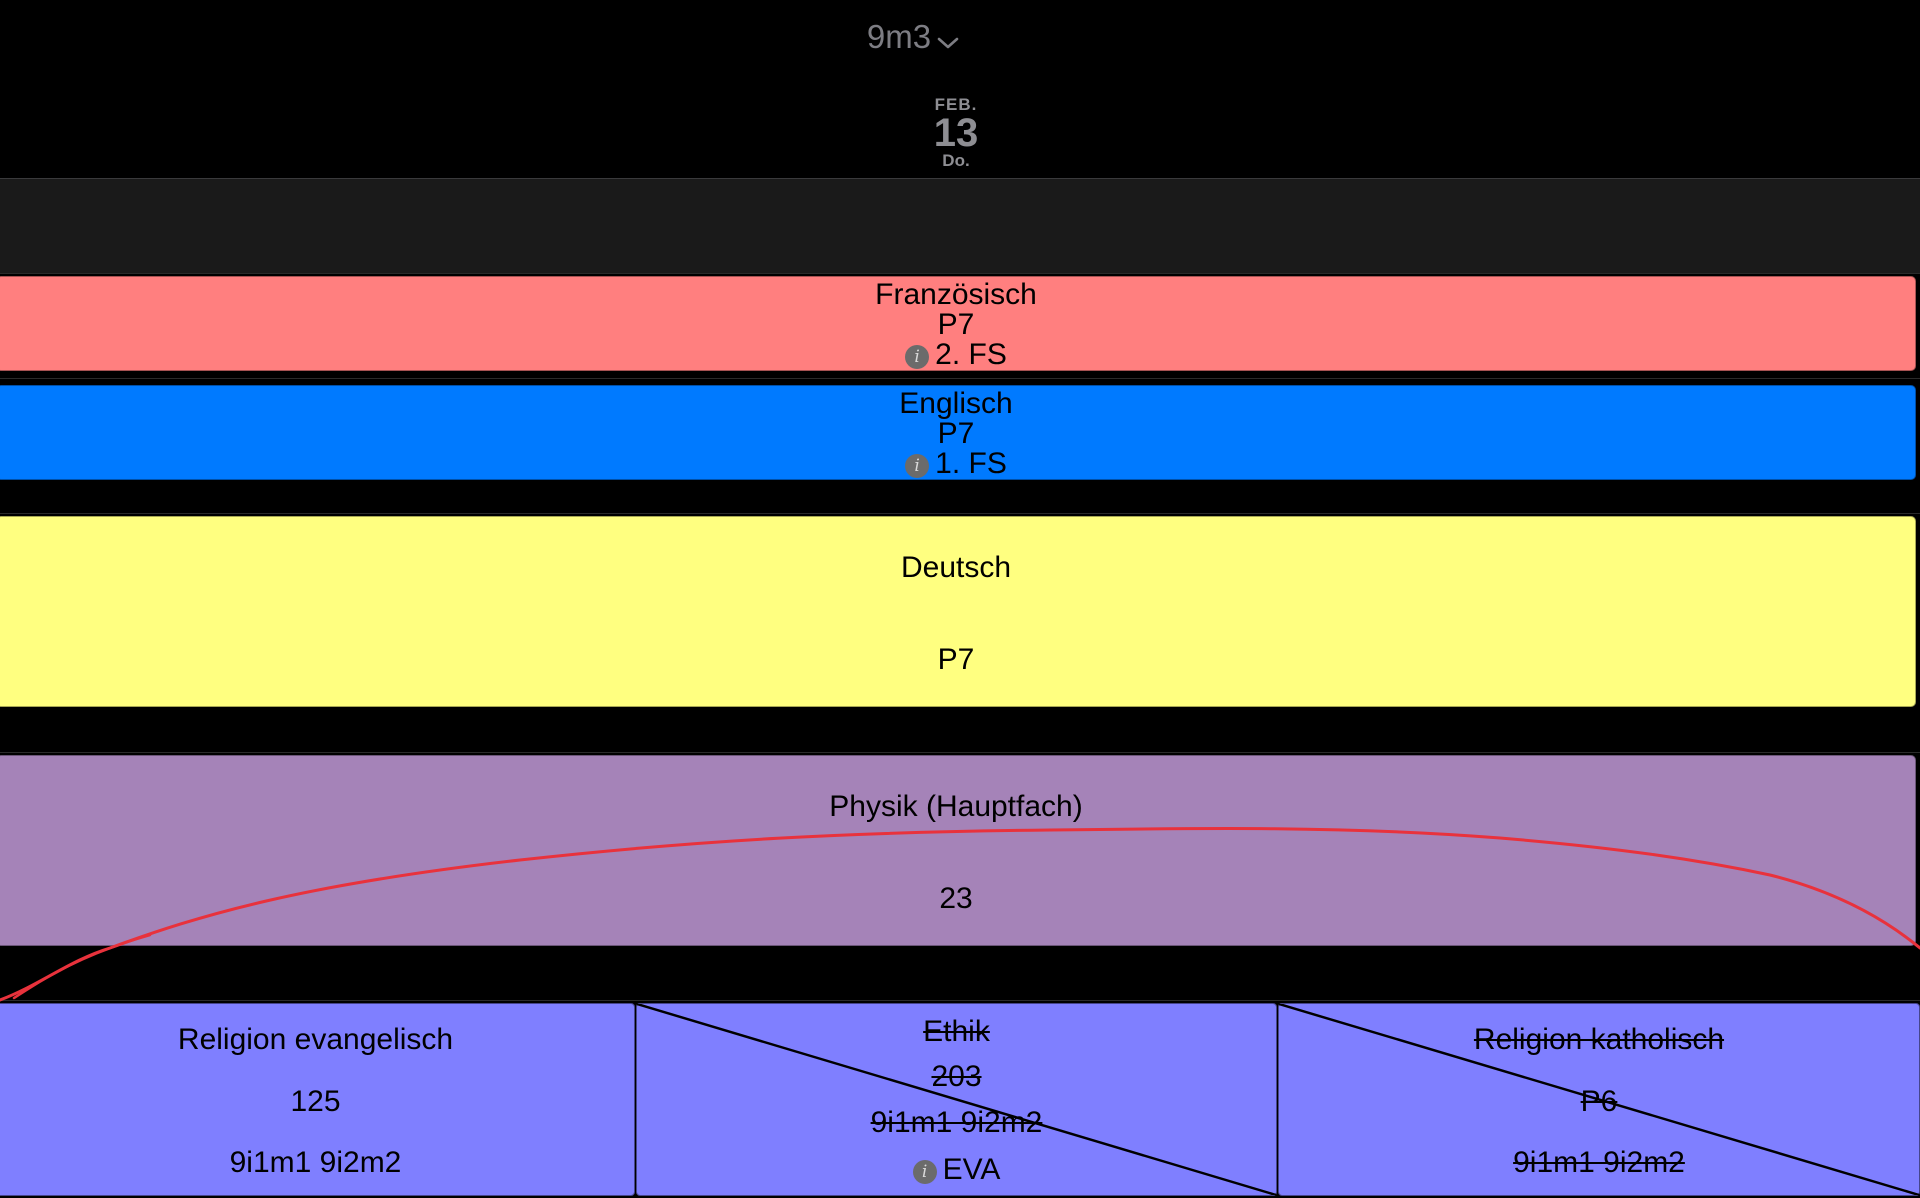  I want to click on lesson-subject: Deutsch, so click(956, 567).